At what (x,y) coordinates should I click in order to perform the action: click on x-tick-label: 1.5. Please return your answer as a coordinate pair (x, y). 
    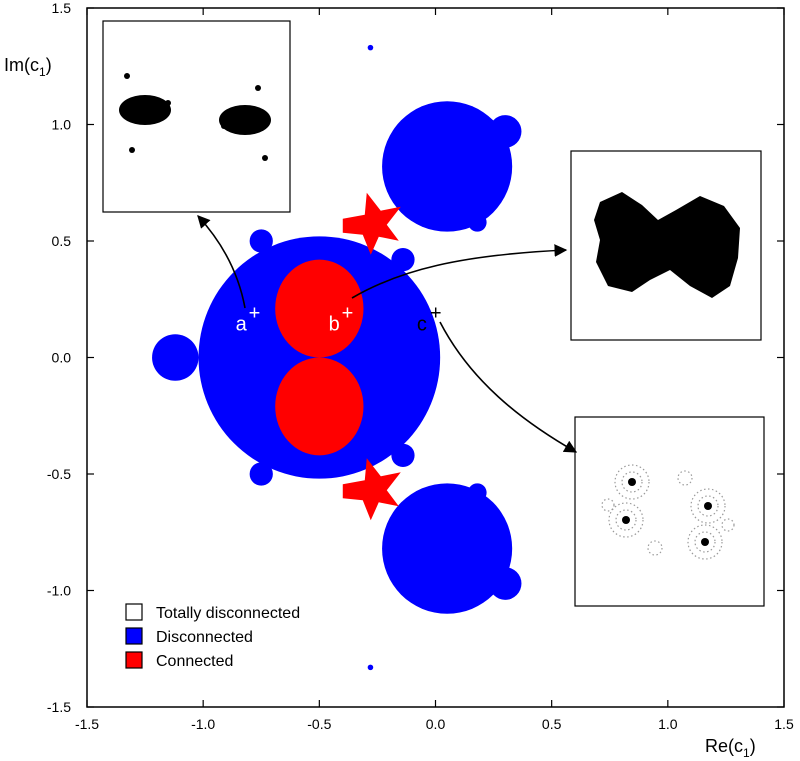
    Looking at the image, I should click on (784, 724).